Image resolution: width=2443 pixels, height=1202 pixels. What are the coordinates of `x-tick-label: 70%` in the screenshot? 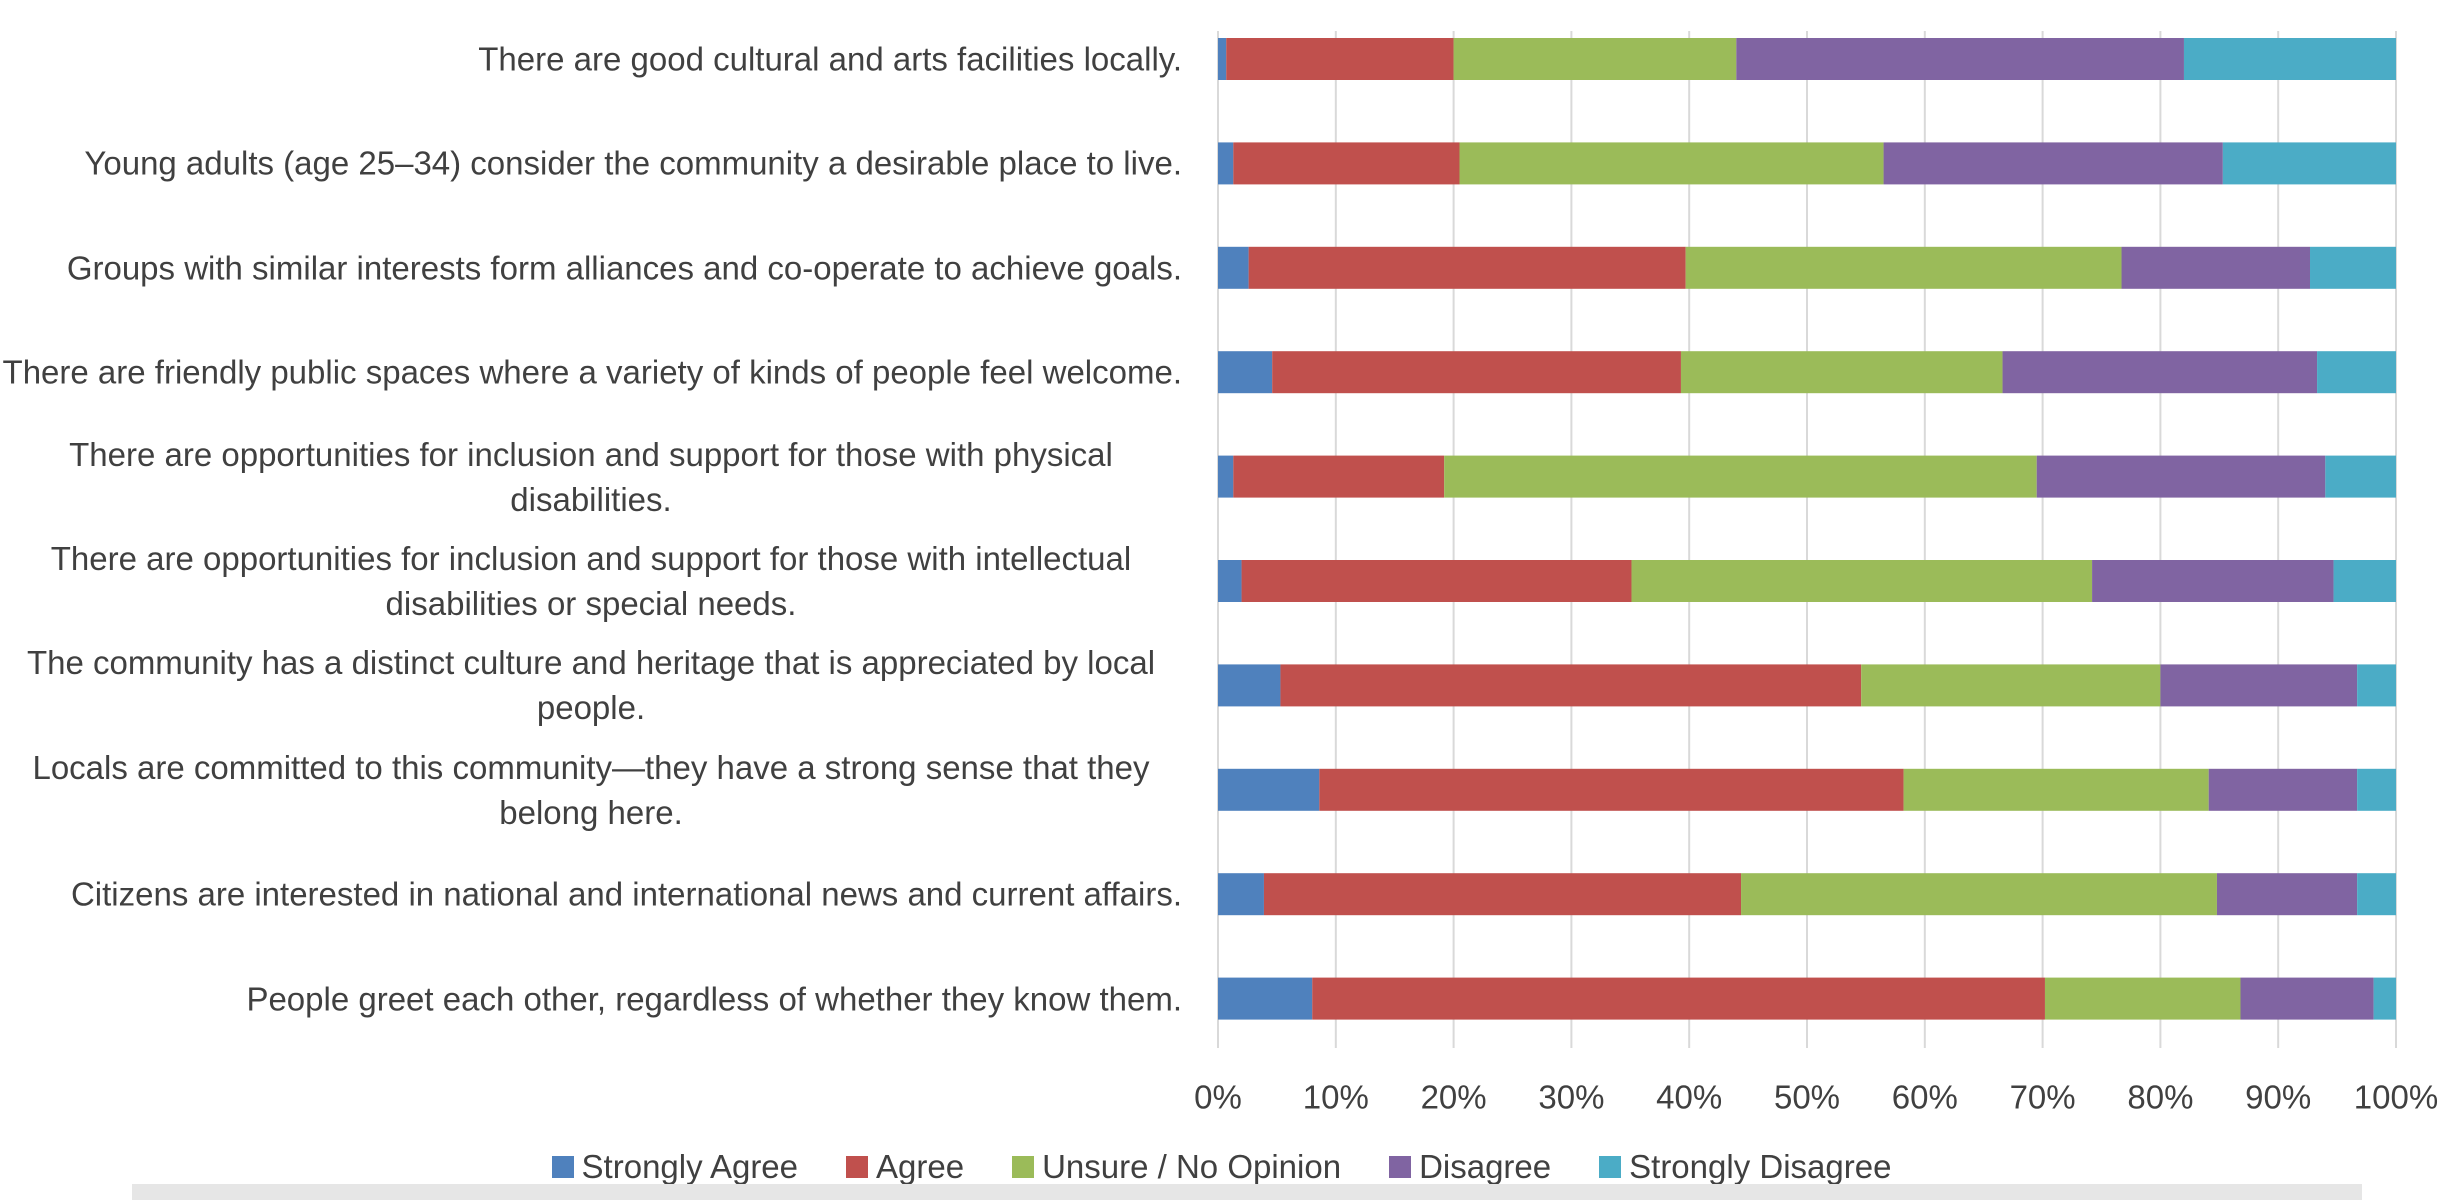 It's located at (2043, 1097).